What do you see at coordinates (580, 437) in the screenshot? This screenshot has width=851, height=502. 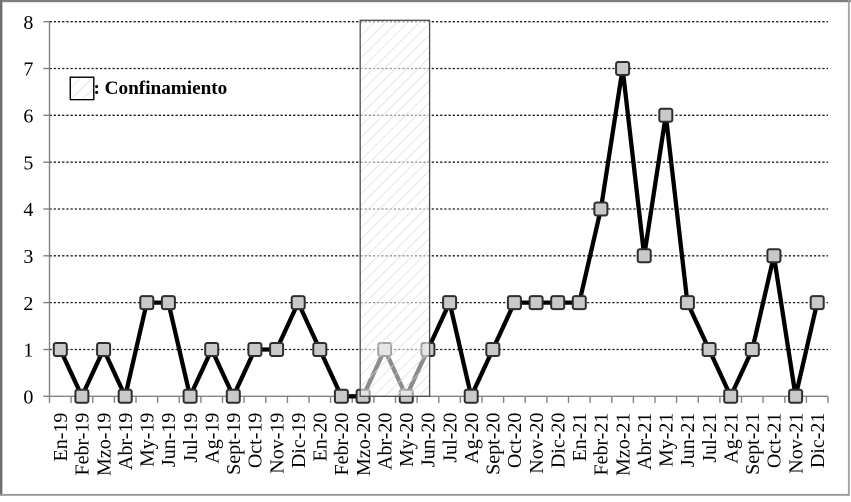 I see `svg-text: En-21` at bounding box center [580, 437].